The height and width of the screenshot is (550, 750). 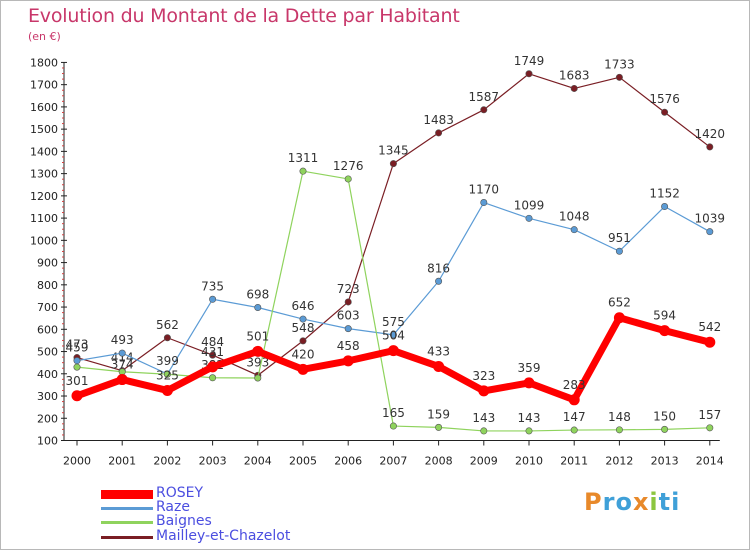 I want to click on data-label: 283, so click(x=574, y=385).